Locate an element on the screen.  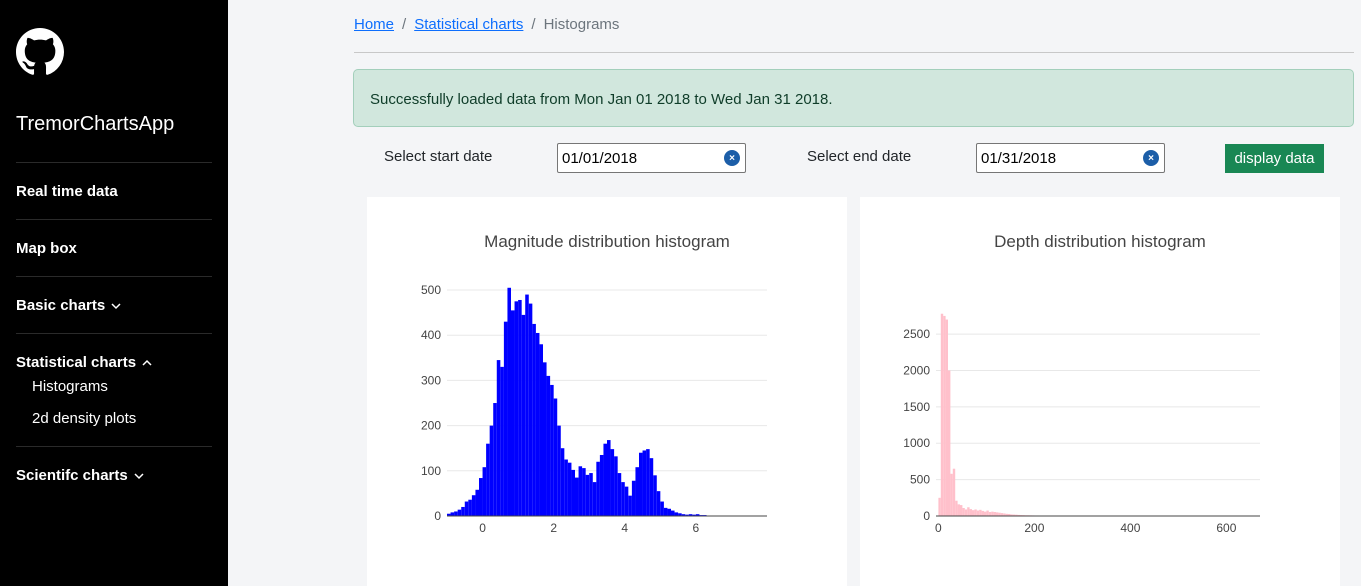
github-icon is located at coordinates (40, 52).